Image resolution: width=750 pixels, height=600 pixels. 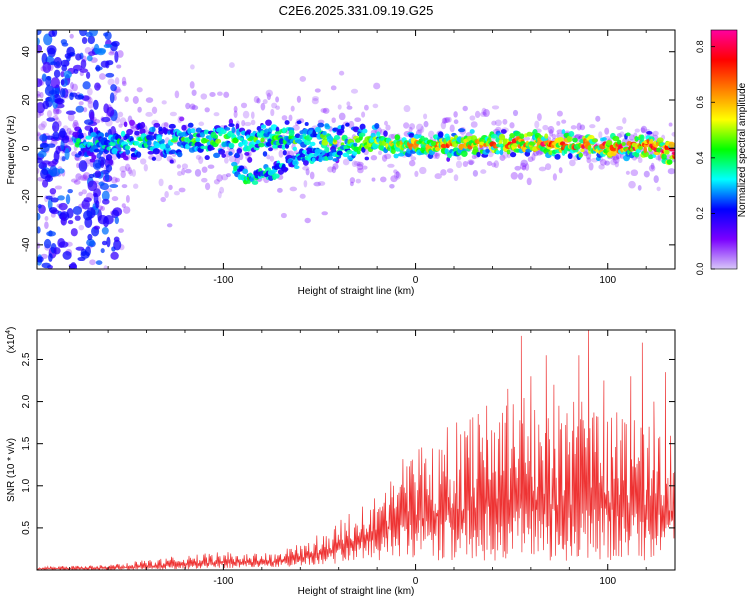 What do you see at coordinates (26, 401) in the screenshot?
I see `snr-y-tick-label: 2.0` at bounding box center [26, 401].